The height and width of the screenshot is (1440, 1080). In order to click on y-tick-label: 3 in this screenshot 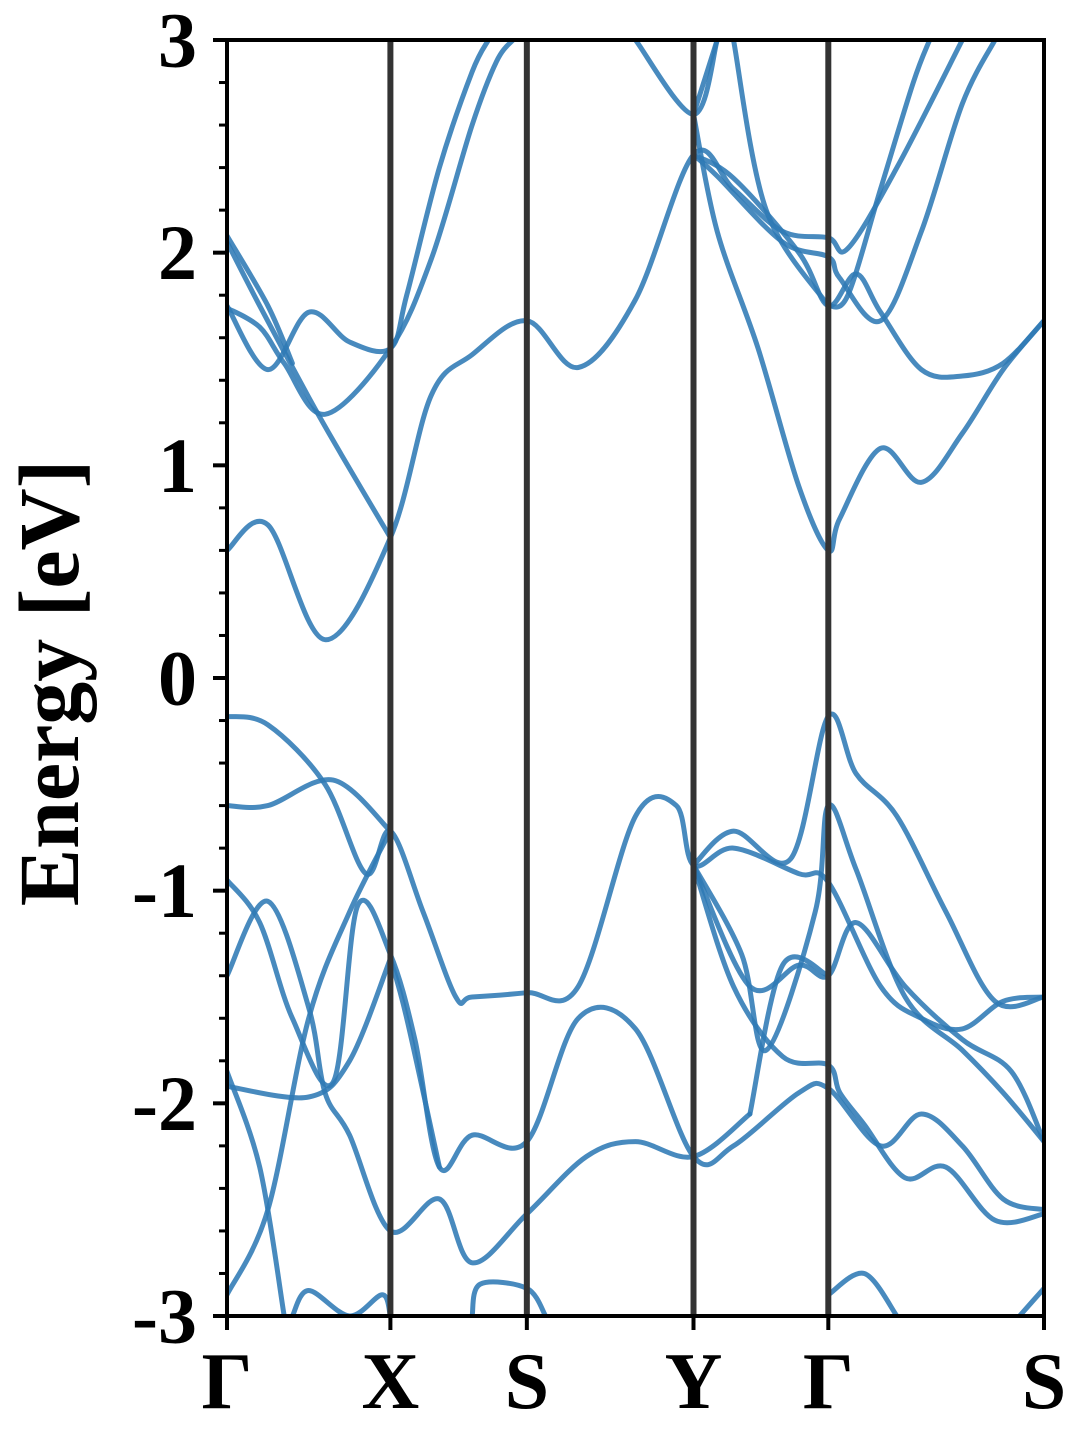, I will do `click(177, 42)`.